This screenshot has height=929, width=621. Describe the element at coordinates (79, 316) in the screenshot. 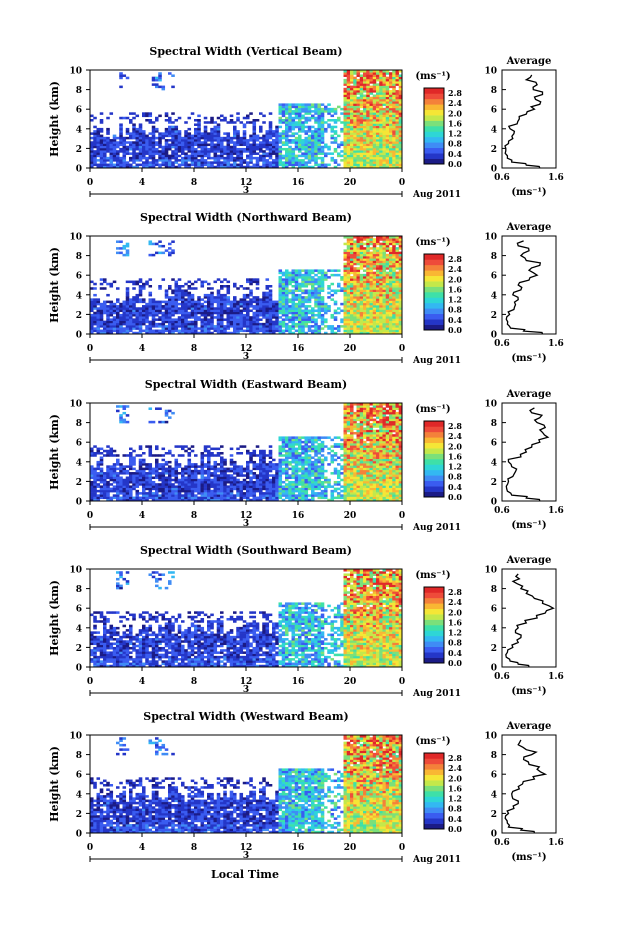

I see `y-tick-label: 2` at that location.